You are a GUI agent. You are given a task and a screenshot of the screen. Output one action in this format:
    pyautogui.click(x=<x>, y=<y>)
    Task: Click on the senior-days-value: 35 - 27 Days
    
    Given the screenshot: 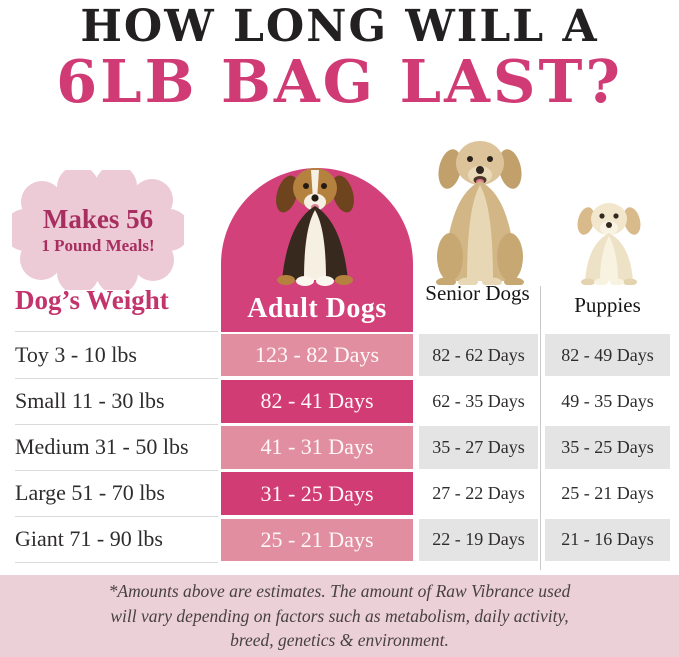 What is the action you would take?
    pyautogui.click(x=478, y=447)
    